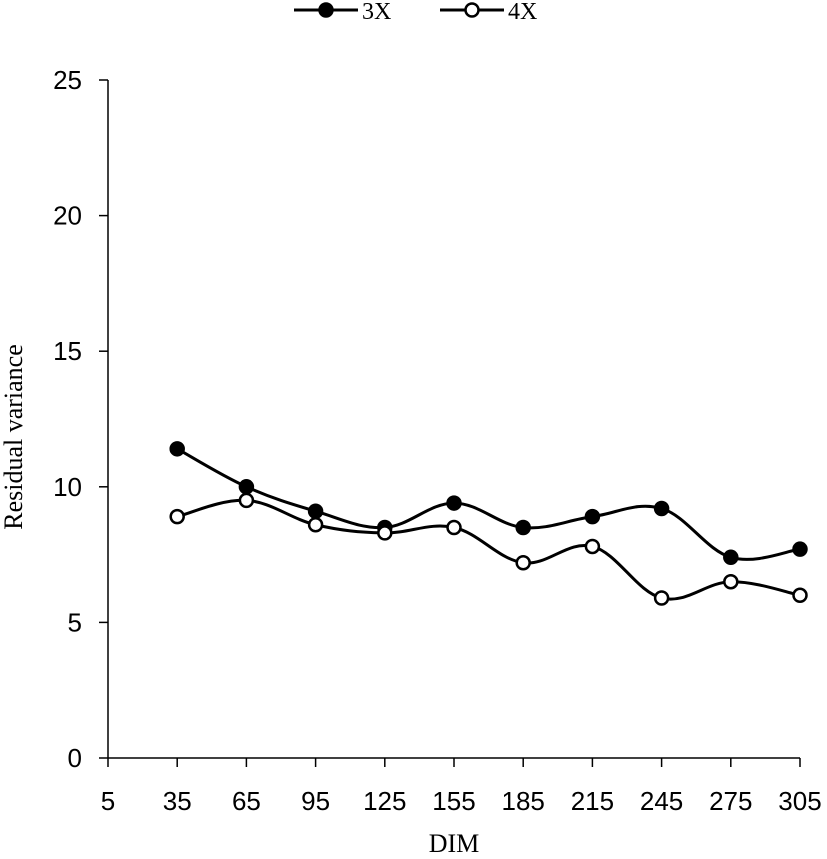 The height and width of the screenshot is (859, 827). Describe the element at coordinates (75, 622) in the screenshot. I see `y-tick-label: 5` at that location.